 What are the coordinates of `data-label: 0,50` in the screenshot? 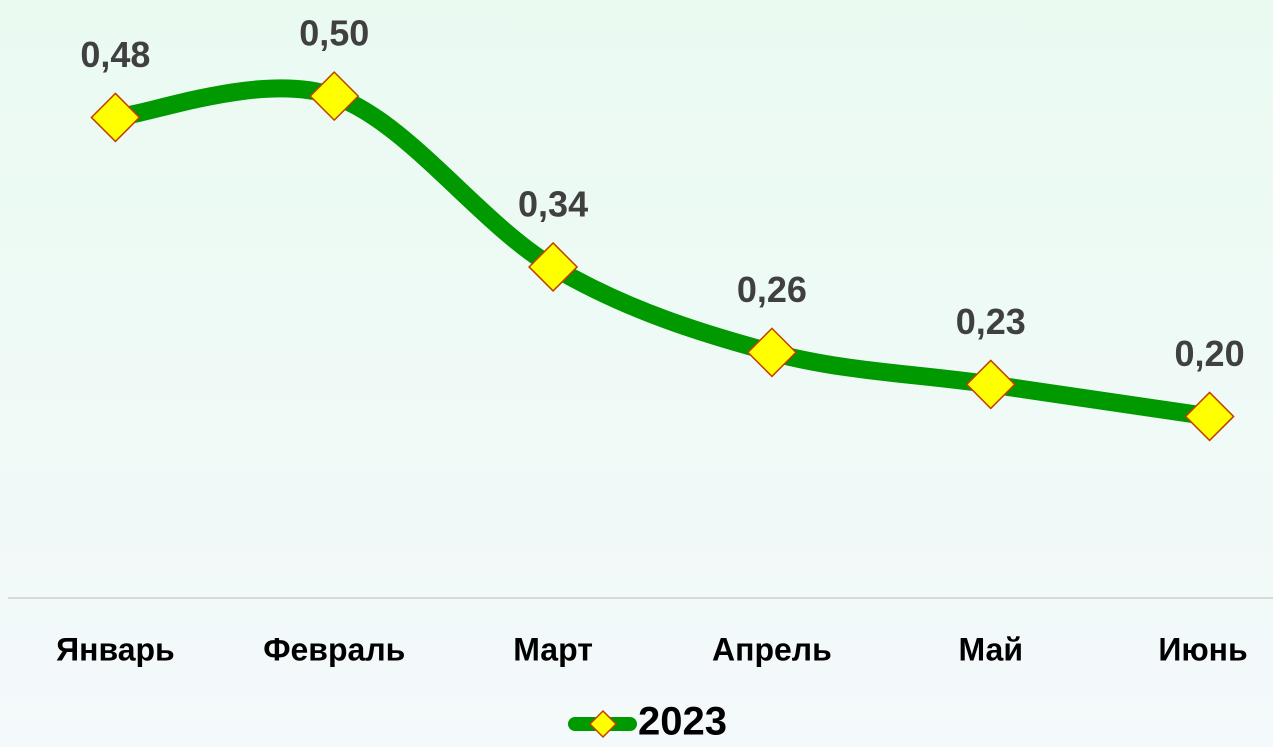 It's located at (334, 33).